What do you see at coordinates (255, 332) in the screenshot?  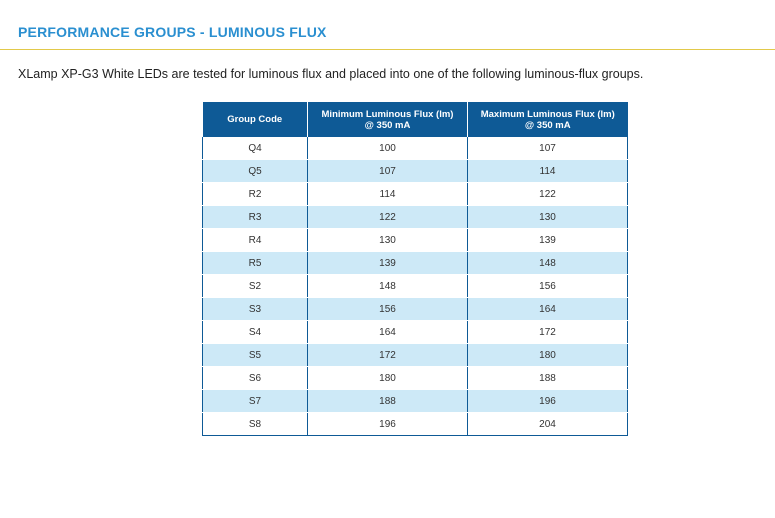 I see `group-code-cell: S4` at bounding box center [255, 332].